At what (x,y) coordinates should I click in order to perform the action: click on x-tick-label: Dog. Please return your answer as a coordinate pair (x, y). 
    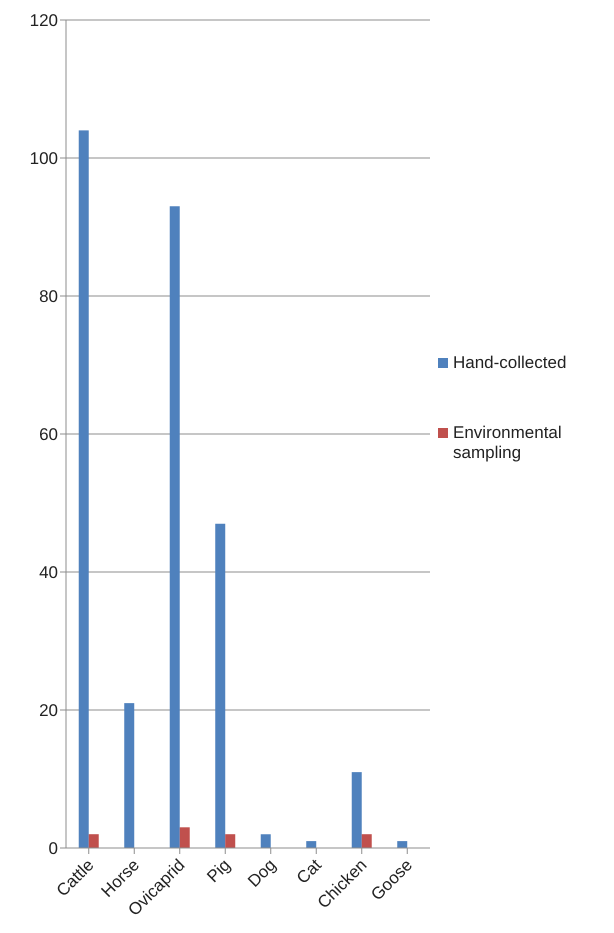
    Looking at the image, I should click on (262, 873).